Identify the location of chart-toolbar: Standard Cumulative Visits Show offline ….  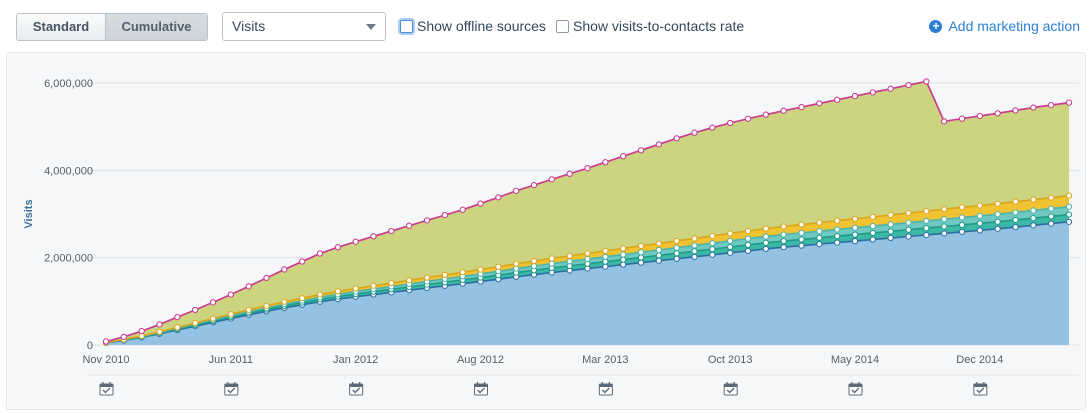
(545, 26).